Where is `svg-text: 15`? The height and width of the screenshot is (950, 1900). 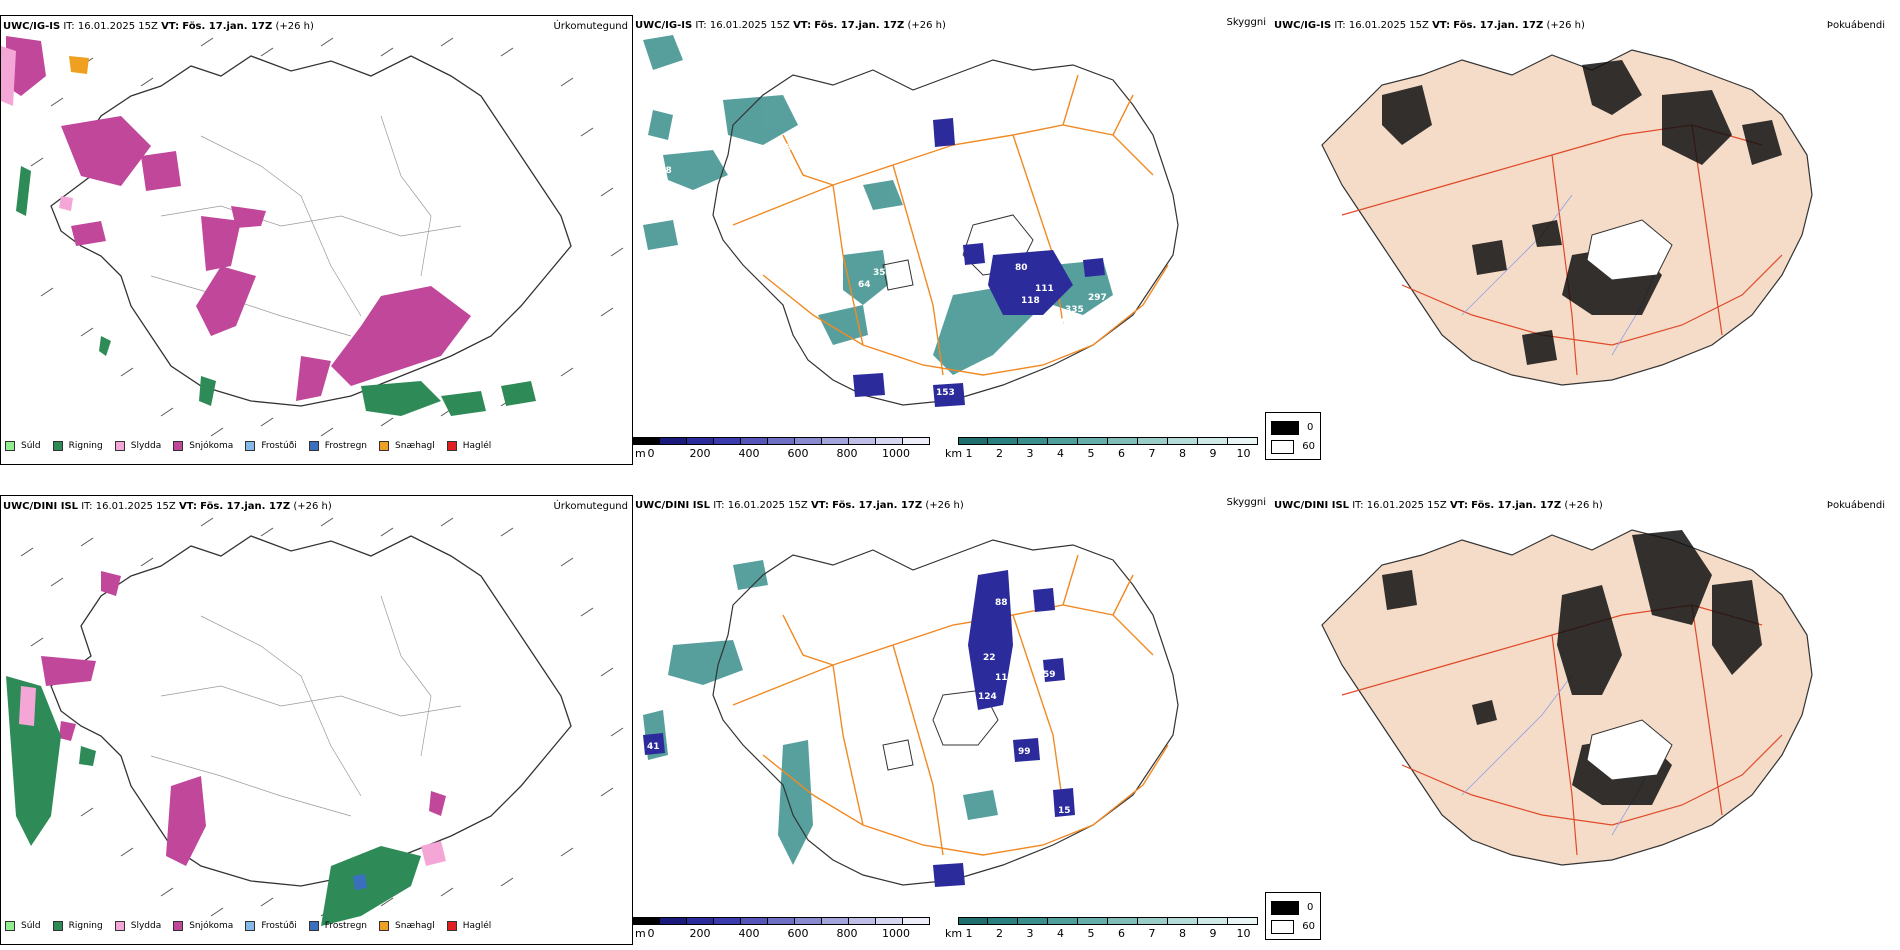 svg-text: 15 is located at coordinates (1064, 811).